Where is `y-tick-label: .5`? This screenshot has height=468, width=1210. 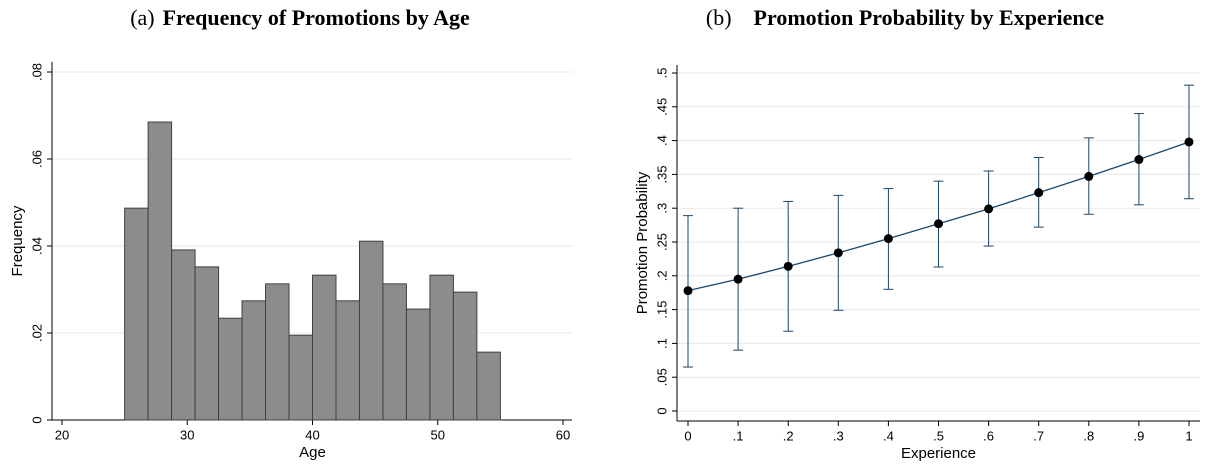 y-tick-label: .5 is located at coordinates (661, 73).